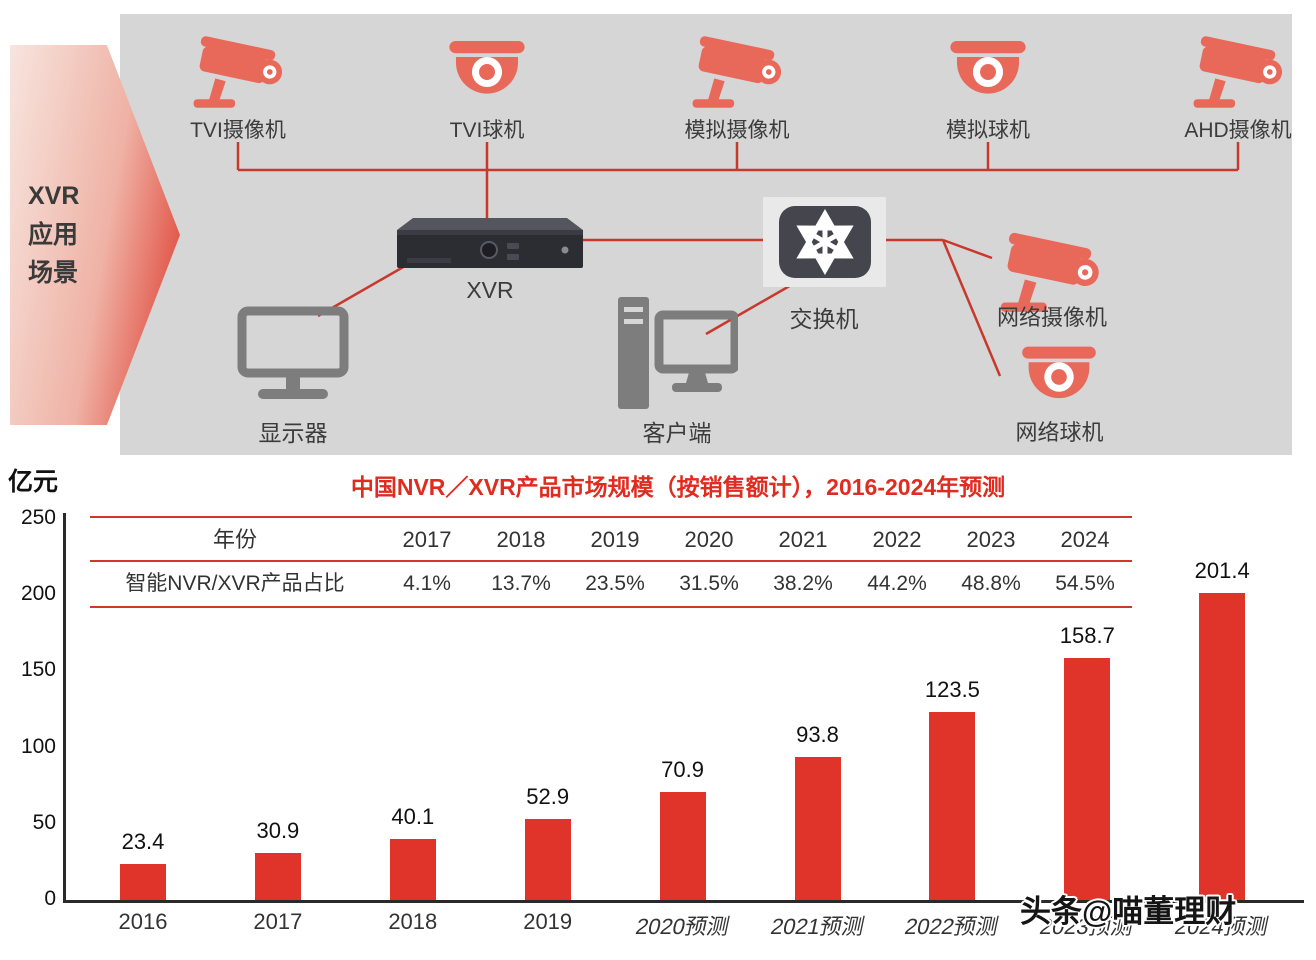  Describe the element at coordinates (38, 670) in the screenshot. I see `y-axis-tick-label: 150` at that location.